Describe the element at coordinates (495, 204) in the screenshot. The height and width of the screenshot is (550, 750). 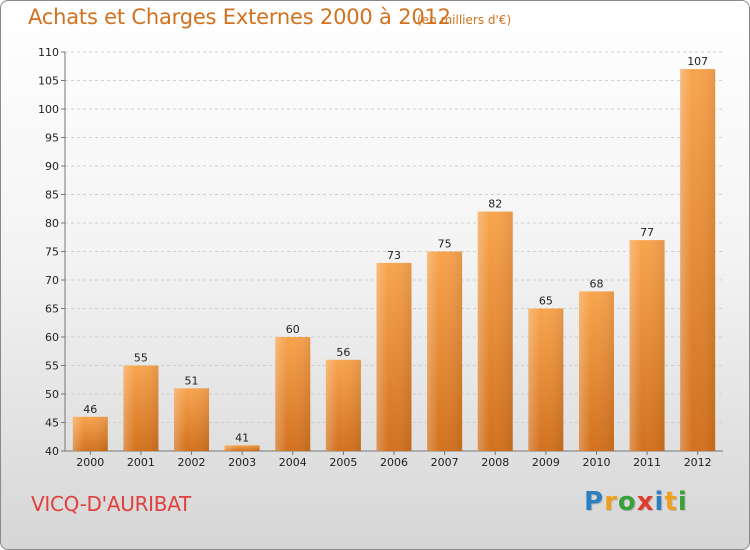
I see `data-label: 82` at that location.